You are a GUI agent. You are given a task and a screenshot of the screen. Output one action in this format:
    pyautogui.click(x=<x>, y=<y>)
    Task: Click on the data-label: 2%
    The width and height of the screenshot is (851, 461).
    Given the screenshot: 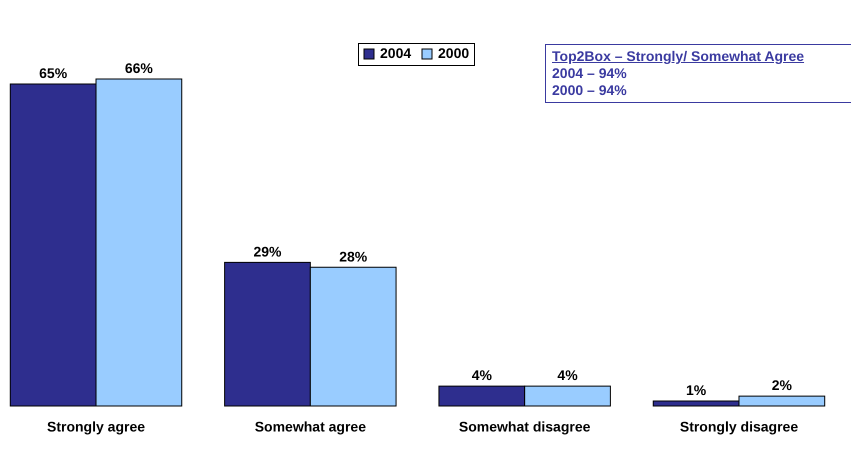 What is the action you would take?
    pyautogui.click(x=782, y=385)
    